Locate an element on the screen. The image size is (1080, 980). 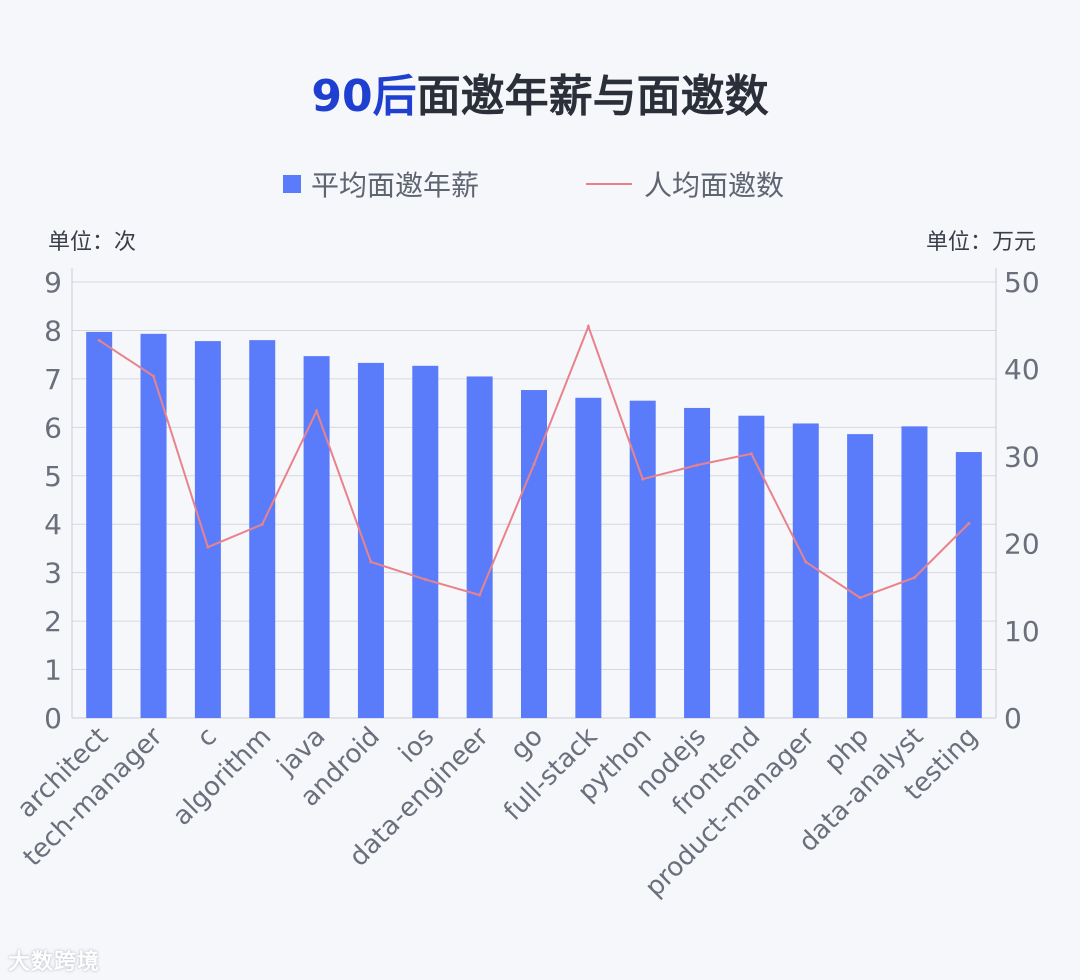
left-tick-label: 3 is located at coordinates (53, 573).